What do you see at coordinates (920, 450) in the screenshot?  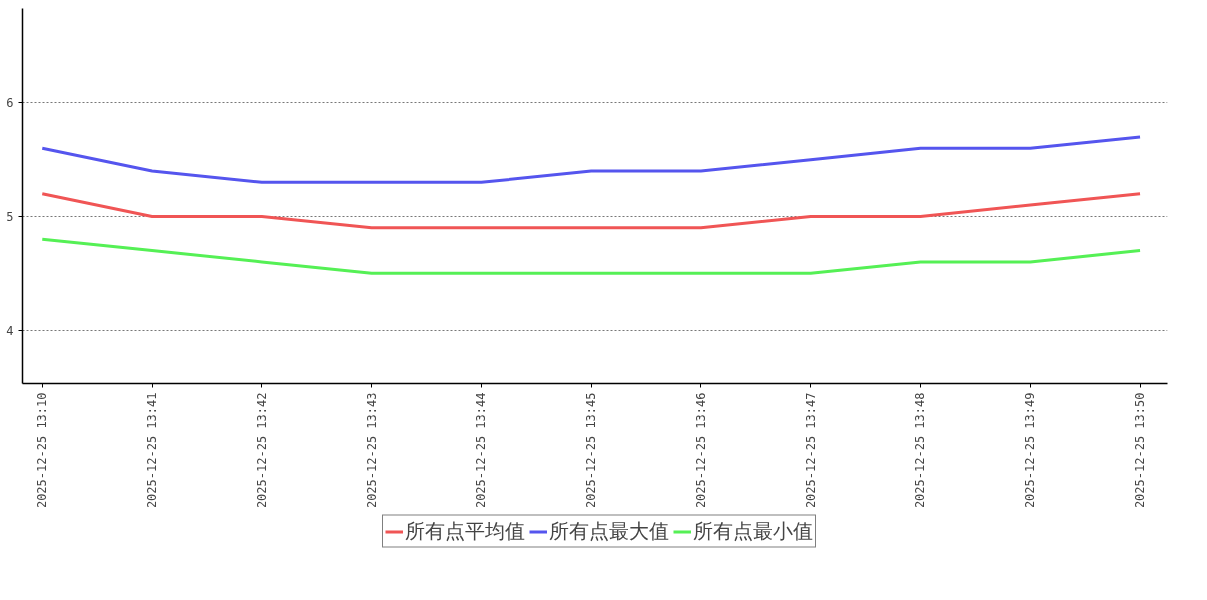 I see `x-tick-label: 2025-12-25 13:48` at bounding box center [920, 450].